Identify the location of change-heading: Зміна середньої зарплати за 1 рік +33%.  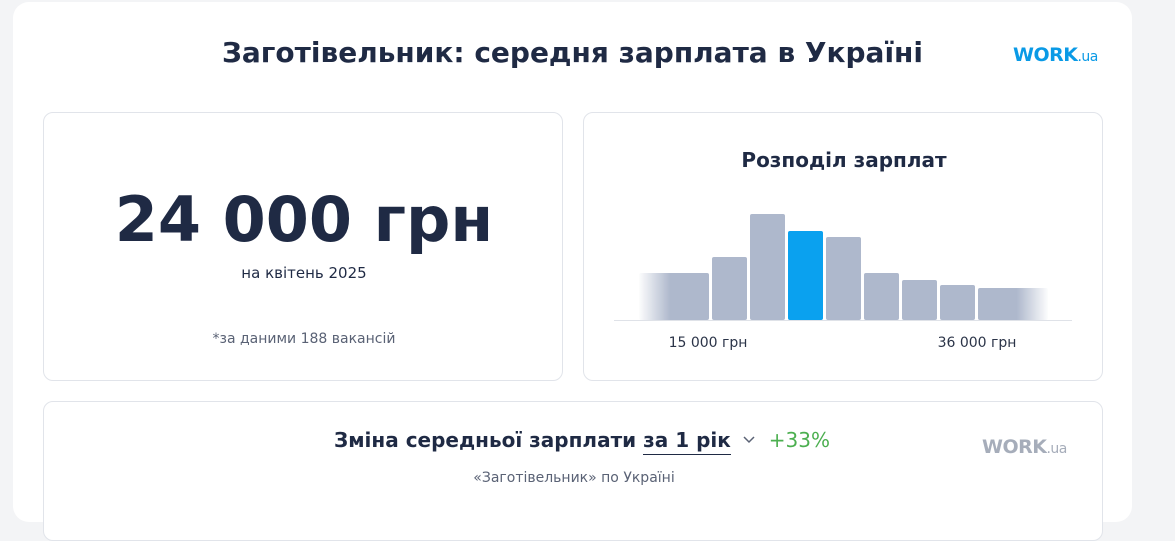
(582, 441).